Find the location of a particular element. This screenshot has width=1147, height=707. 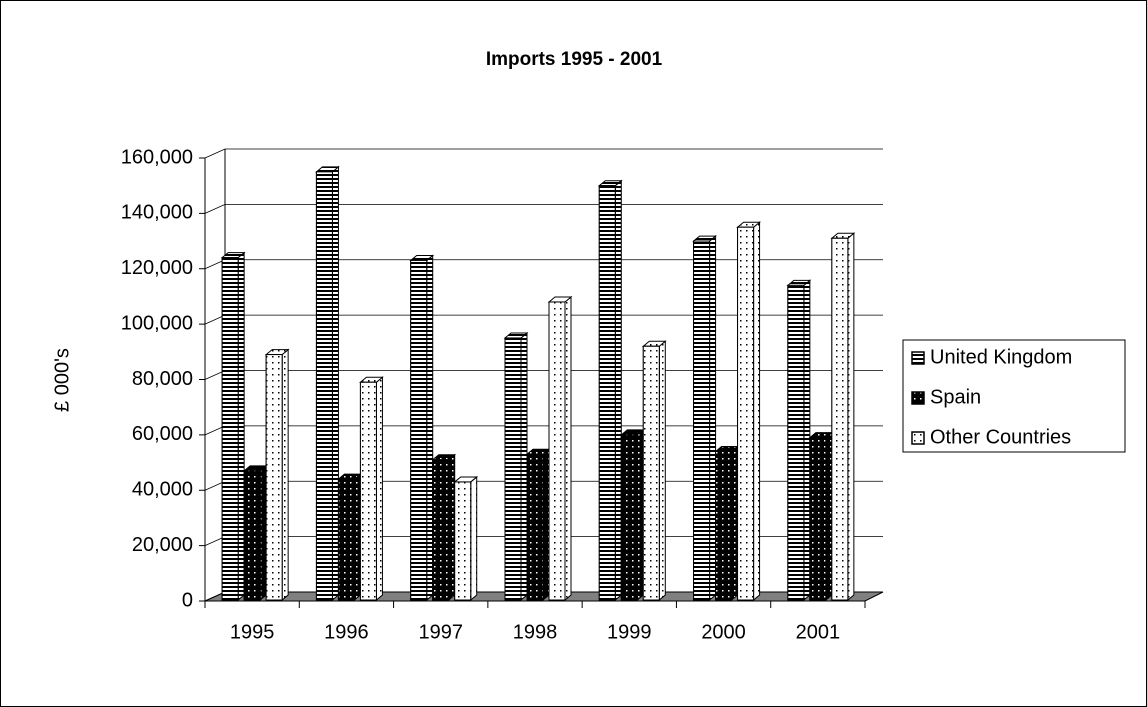

x-tick-label: 1996 is located at coordinates (346, 632).